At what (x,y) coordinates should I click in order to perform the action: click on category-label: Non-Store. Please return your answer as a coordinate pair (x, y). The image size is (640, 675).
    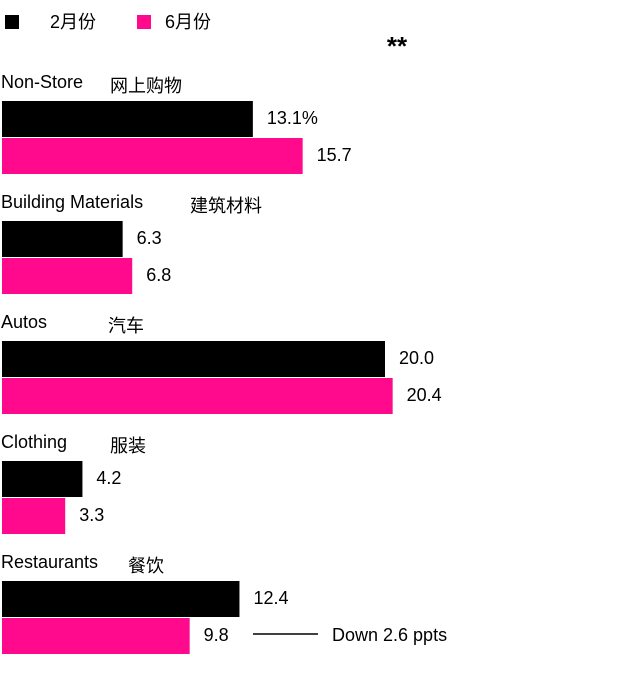
    Looking at the image, I should click on (42, 82).